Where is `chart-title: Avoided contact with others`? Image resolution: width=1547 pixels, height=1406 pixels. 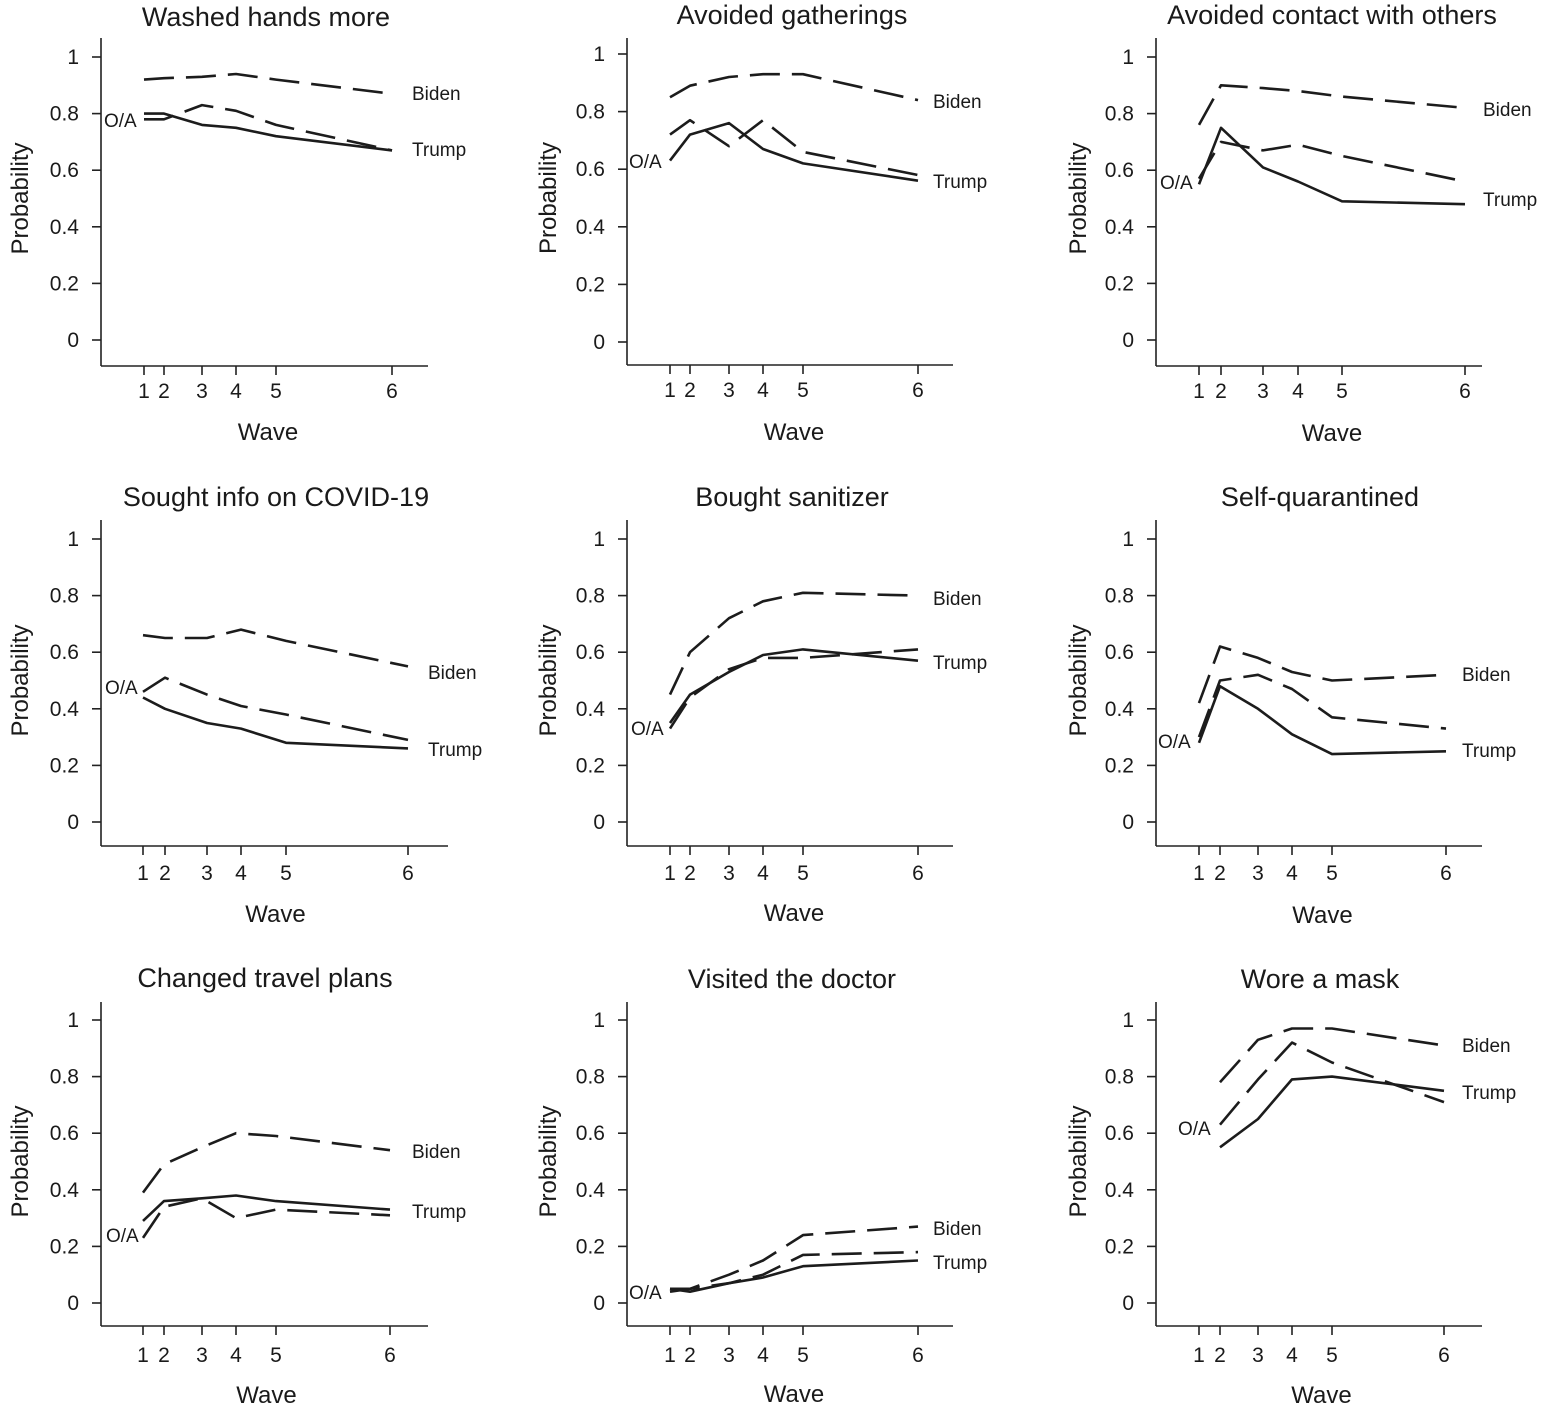
chart-title: Avoided contact with others is located at coordinates (1332, 15).